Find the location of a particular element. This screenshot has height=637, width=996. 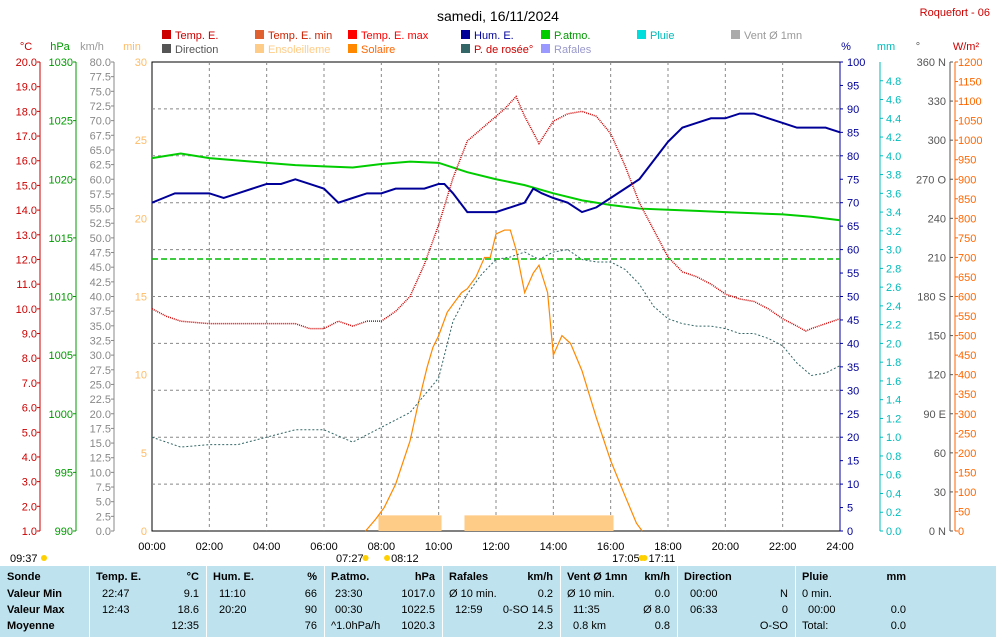

patmo-unit: hPa is located at coordinates (424, 577).